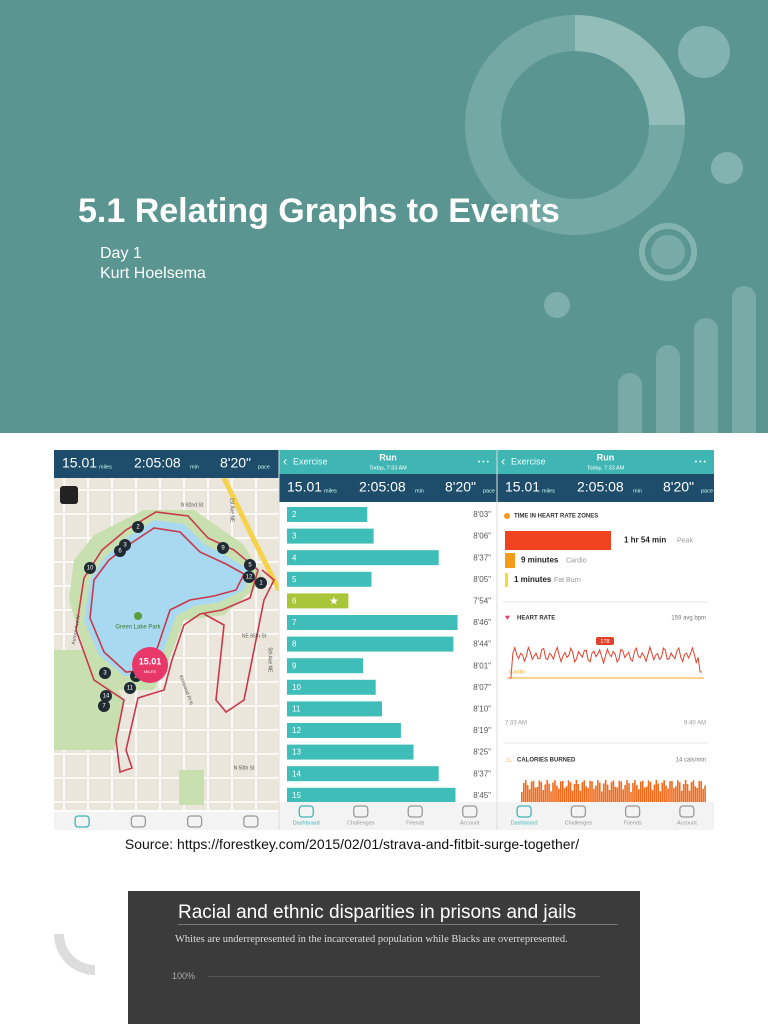  What do you see at coordinates (125, 546) in the screenshot?
I see `pin-label: 3` at bounding box center [125, 546].